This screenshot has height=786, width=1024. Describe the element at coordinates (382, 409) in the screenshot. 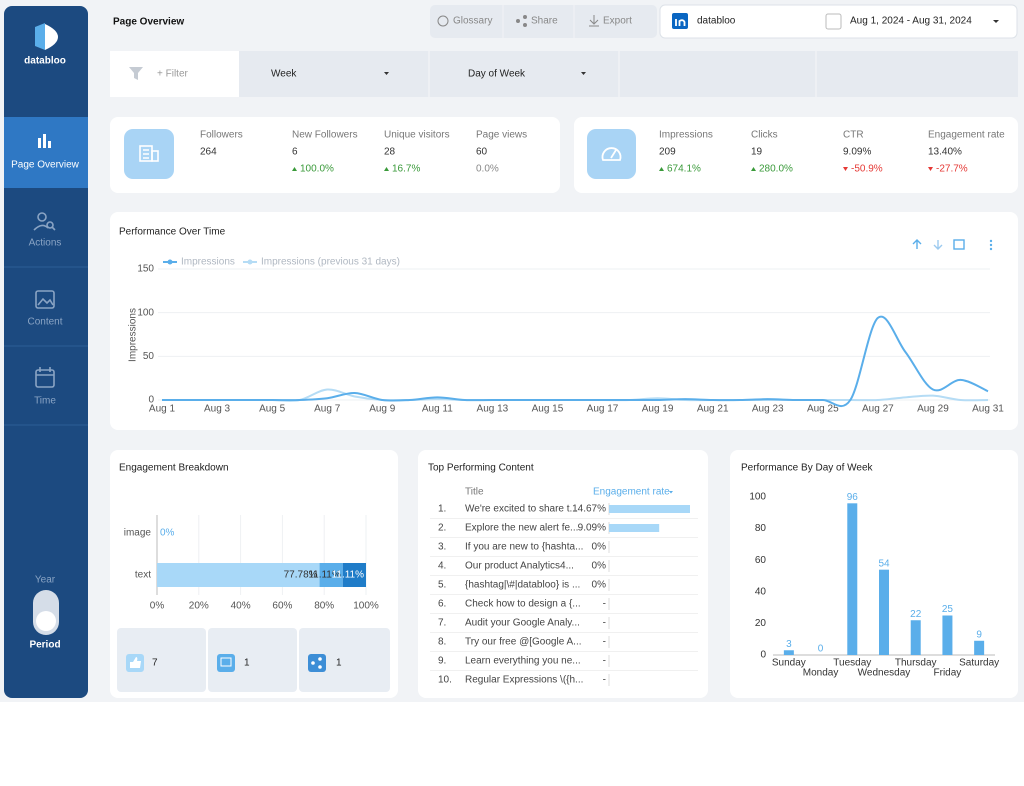

I see `x-tick-label: Aug 9` at that location.